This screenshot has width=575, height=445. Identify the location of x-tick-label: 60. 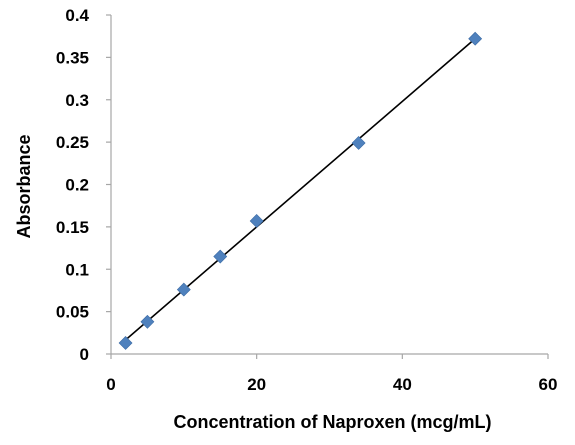
(548, 384).